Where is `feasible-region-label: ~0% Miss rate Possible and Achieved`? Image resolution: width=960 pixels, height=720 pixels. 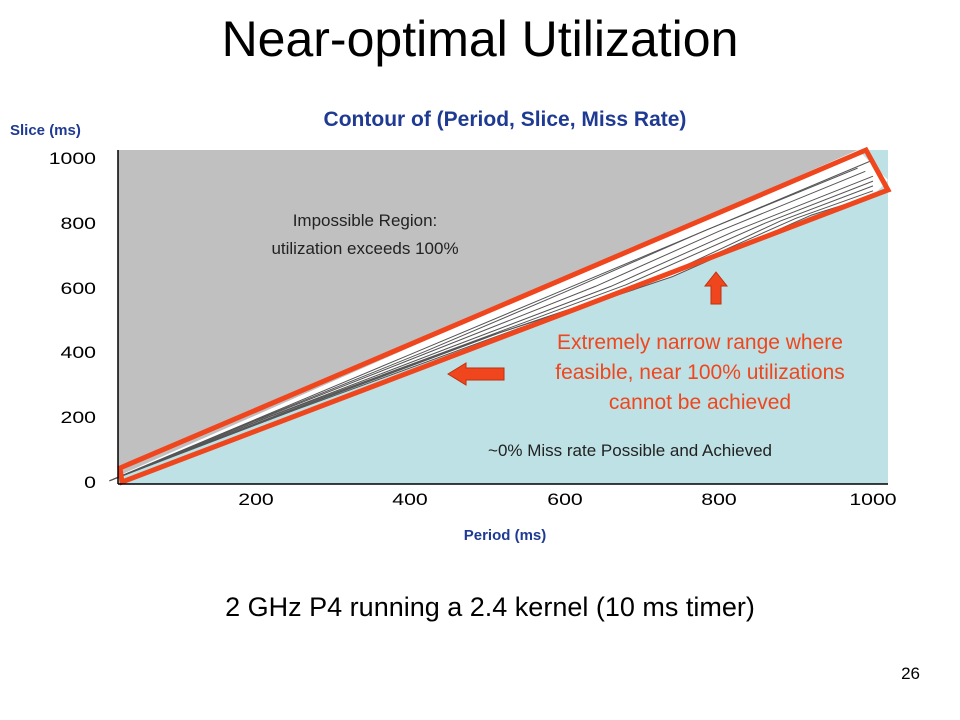
feasible-region-label: ~0% Miss rate Possible and Achieved is located at coordinates (630, 450).